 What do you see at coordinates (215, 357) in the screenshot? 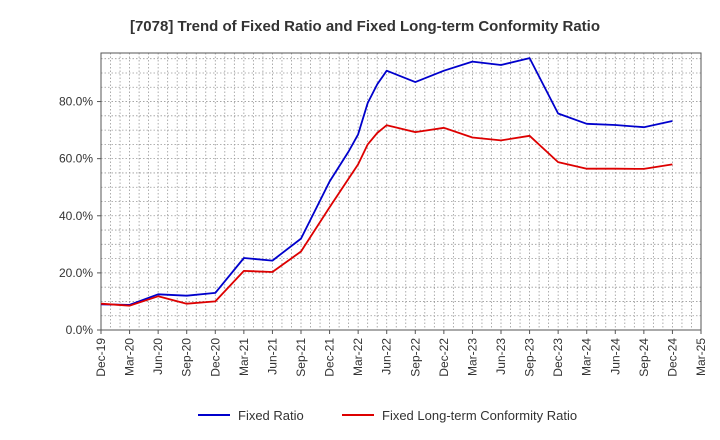
I see `x-tick-label: Dec-20` at bounding box center [215, 357].